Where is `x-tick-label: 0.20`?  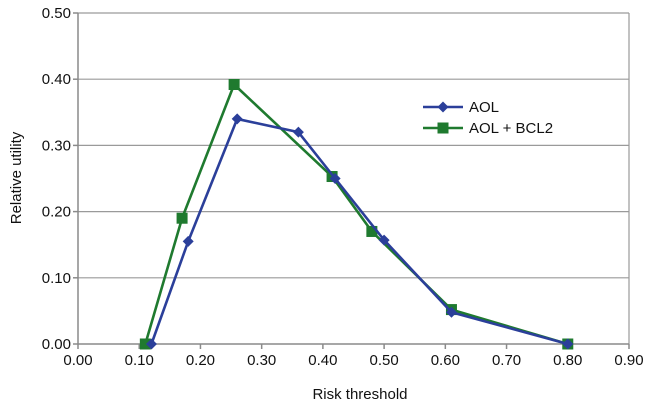 x-tick-label: 0.20 is located at coordinates (200, 360).